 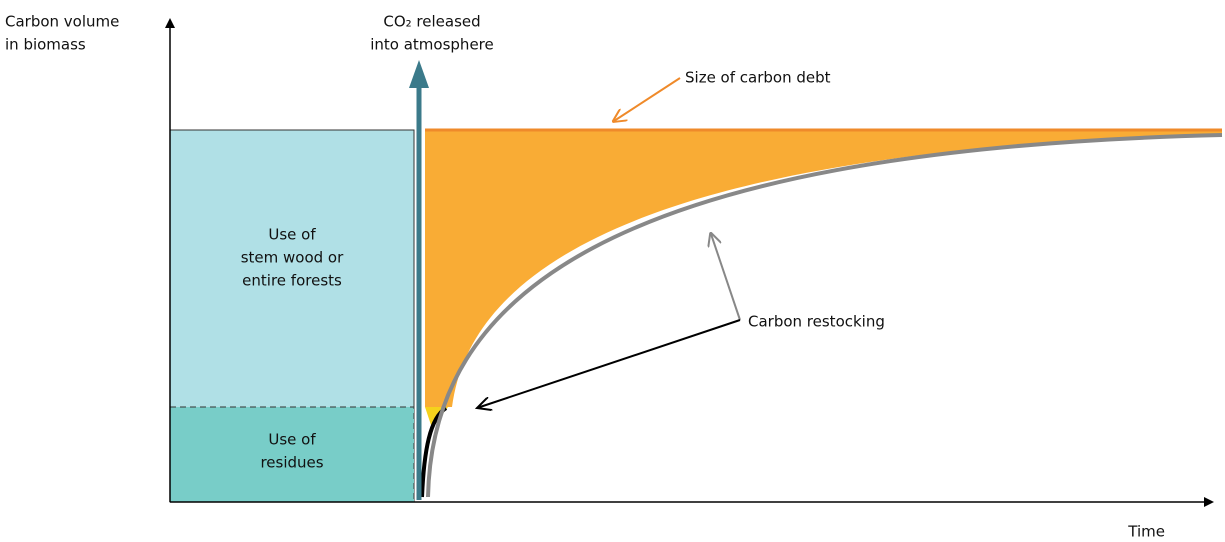 What do you see at coordinates (419, 74) in the screenshot?
I see `release-arrowhead` at bounding box center [419, 74].